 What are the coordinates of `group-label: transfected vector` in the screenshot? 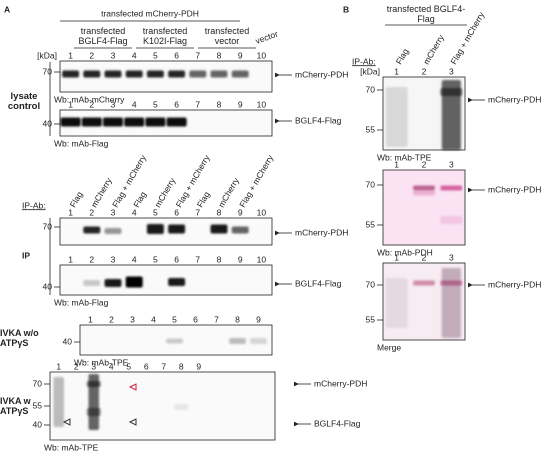 It's located at (227, 36).